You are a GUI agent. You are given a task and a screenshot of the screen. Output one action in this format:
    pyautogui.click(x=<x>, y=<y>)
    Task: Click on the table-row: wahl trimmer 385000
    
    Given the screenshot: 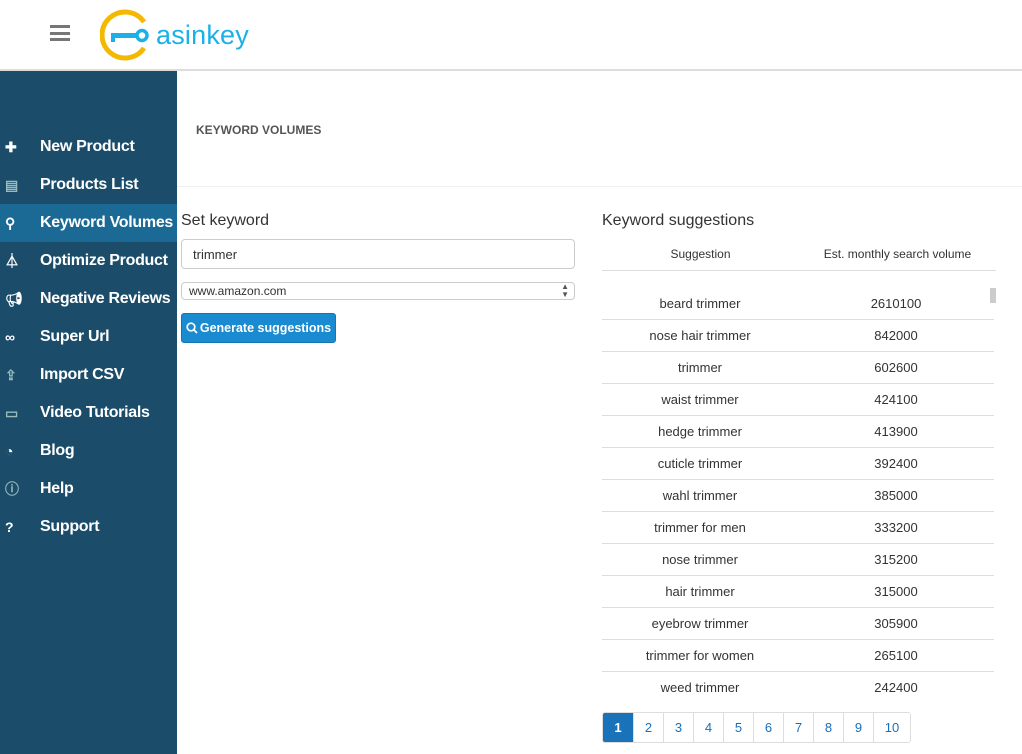 What is the action you would take?
    pyautogui.click(x=798, y=496)
    